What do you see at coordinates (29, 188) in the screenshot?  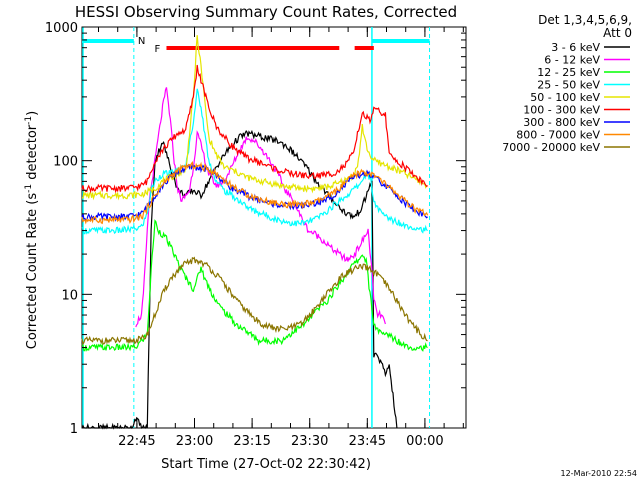 I see `y-label-sup1: -1` at bounding box center [29, 188].